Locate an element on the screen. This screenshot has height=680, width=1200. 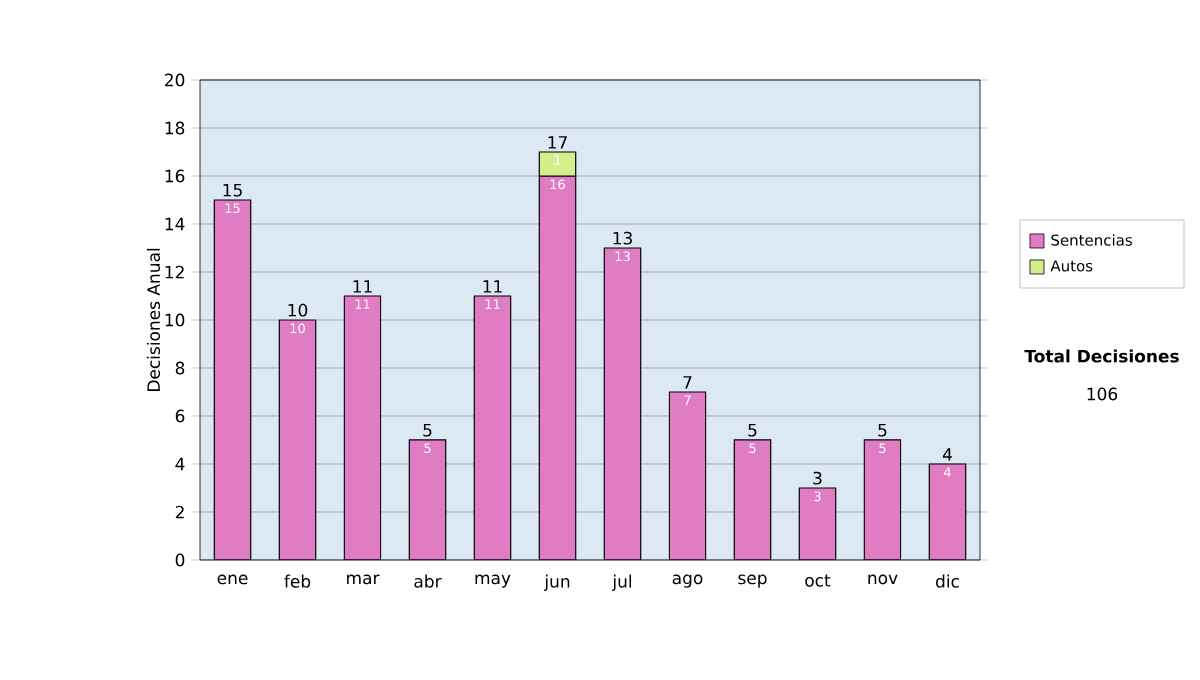
x-tick-label: nov is located at coordinates (883, 579).